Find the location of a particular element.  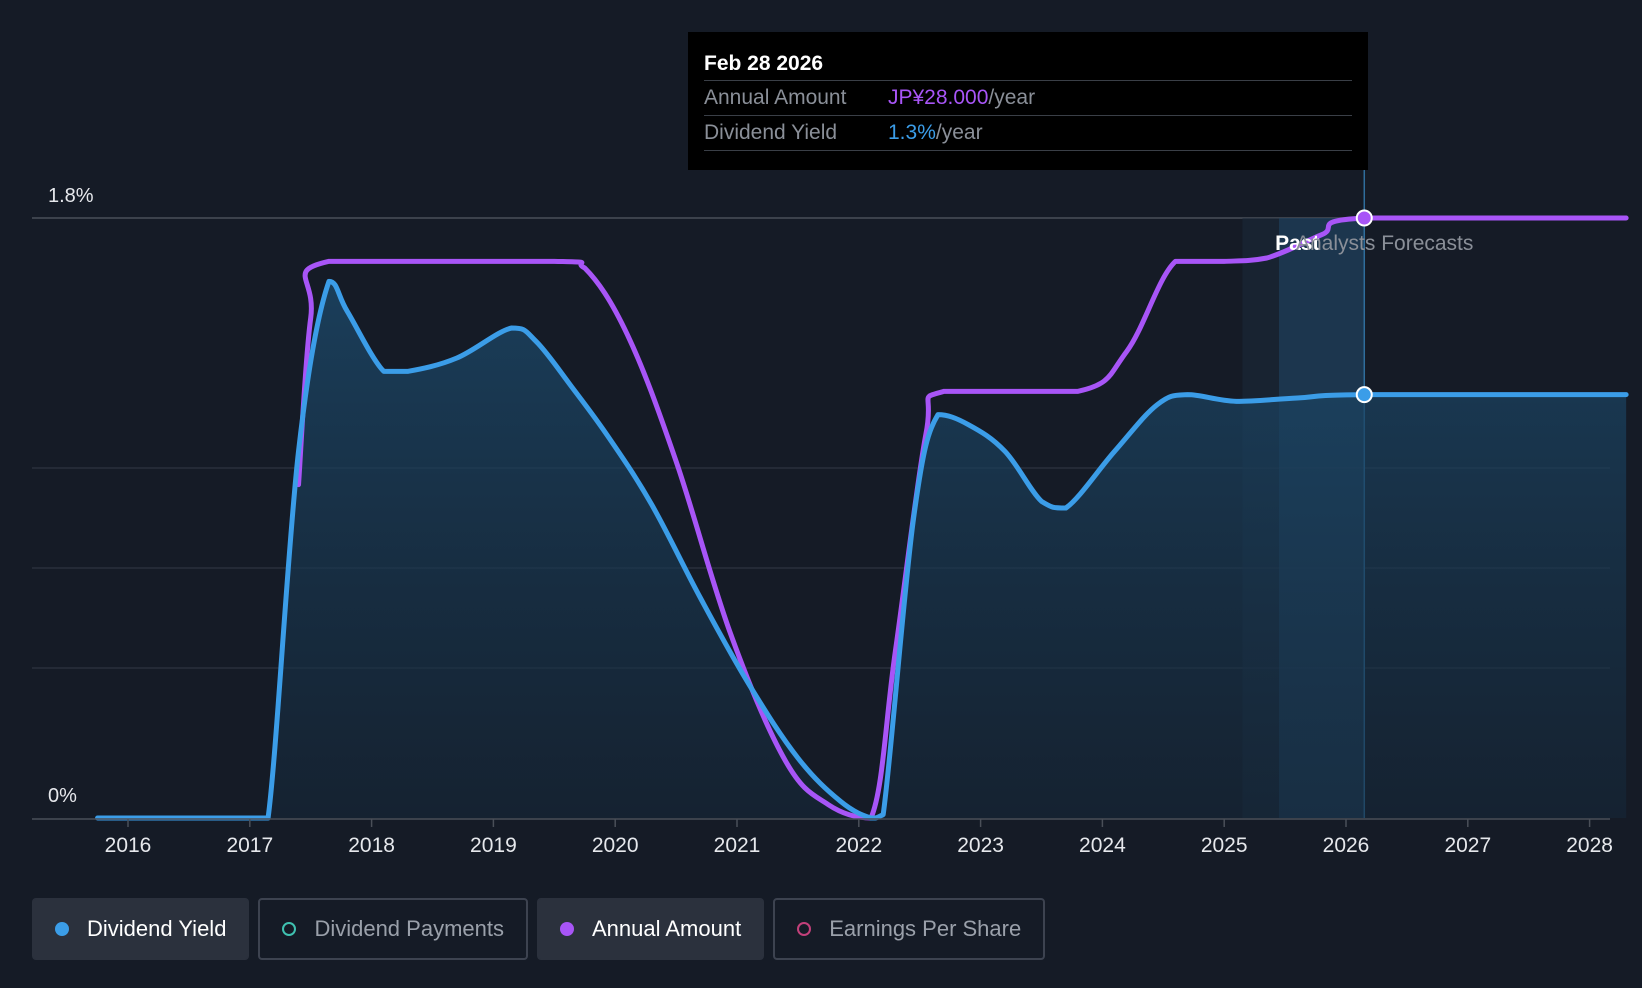

marker-layer is located at coordinates (1364, 306).